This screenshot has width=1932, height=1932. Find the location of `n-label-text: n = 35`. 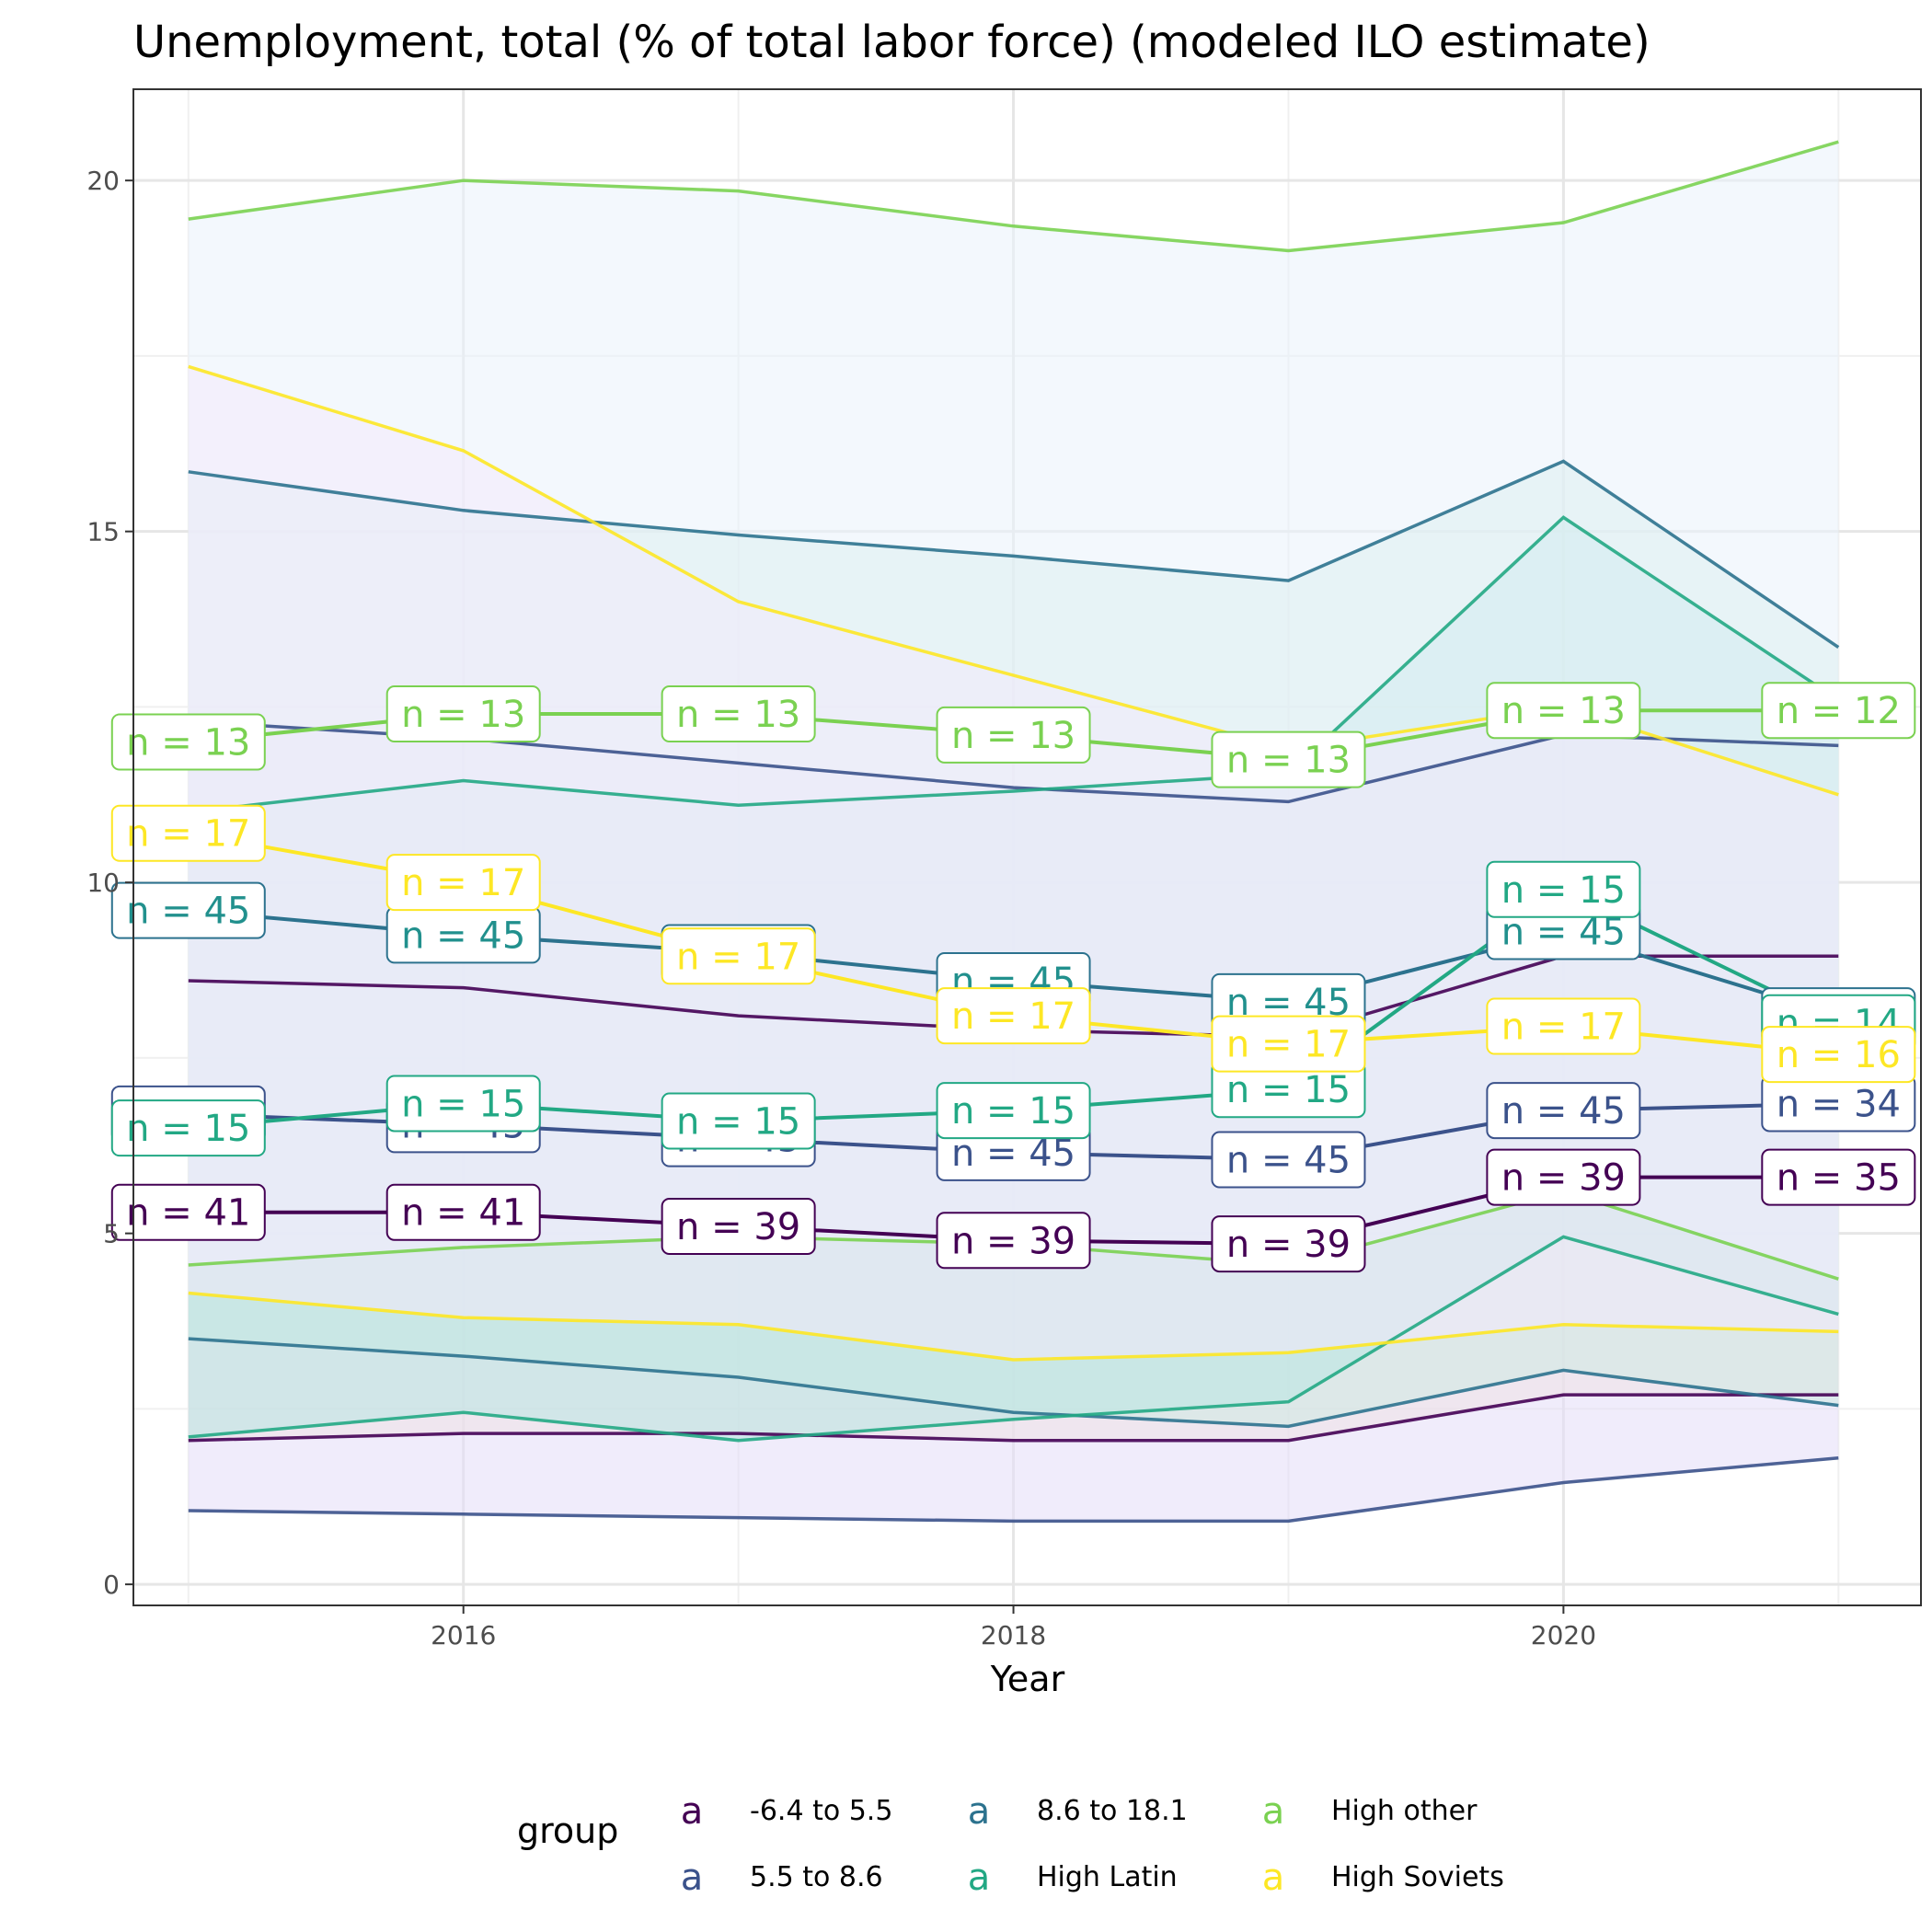

n-label-text: n = 35 is located at coordinates (1839, 1178).